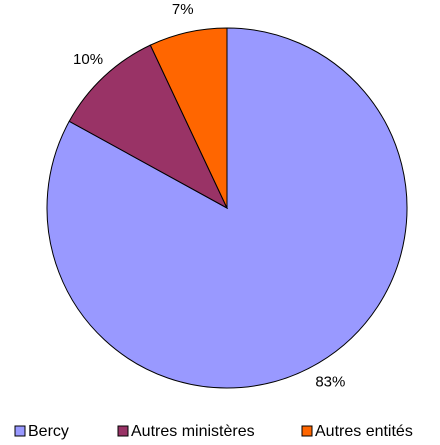 This screenshot has height=445, width=440. What do you see at coordinates (48, 431) in the screenshot?
I see `legend-label: Bercy` at bounding box center [48, 431].